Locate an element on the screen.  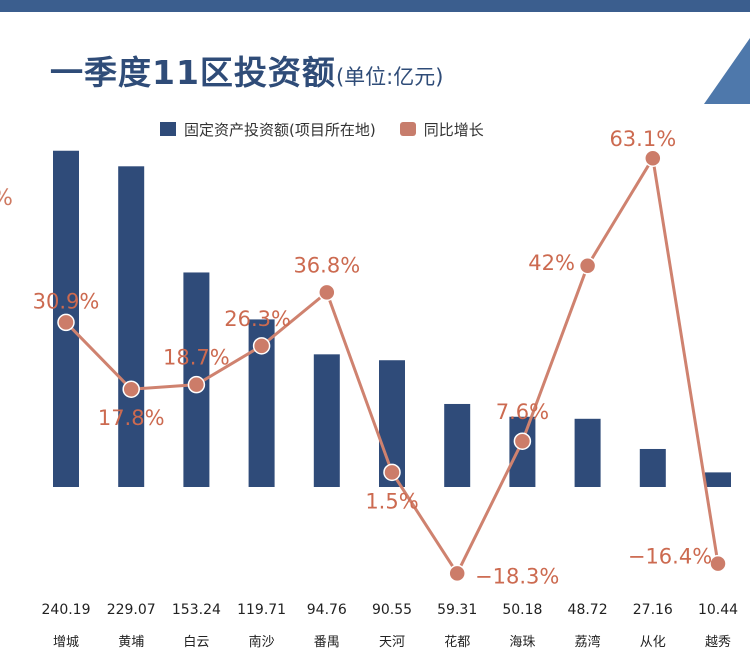
top-accent-band is located at coordinates (375, 6).